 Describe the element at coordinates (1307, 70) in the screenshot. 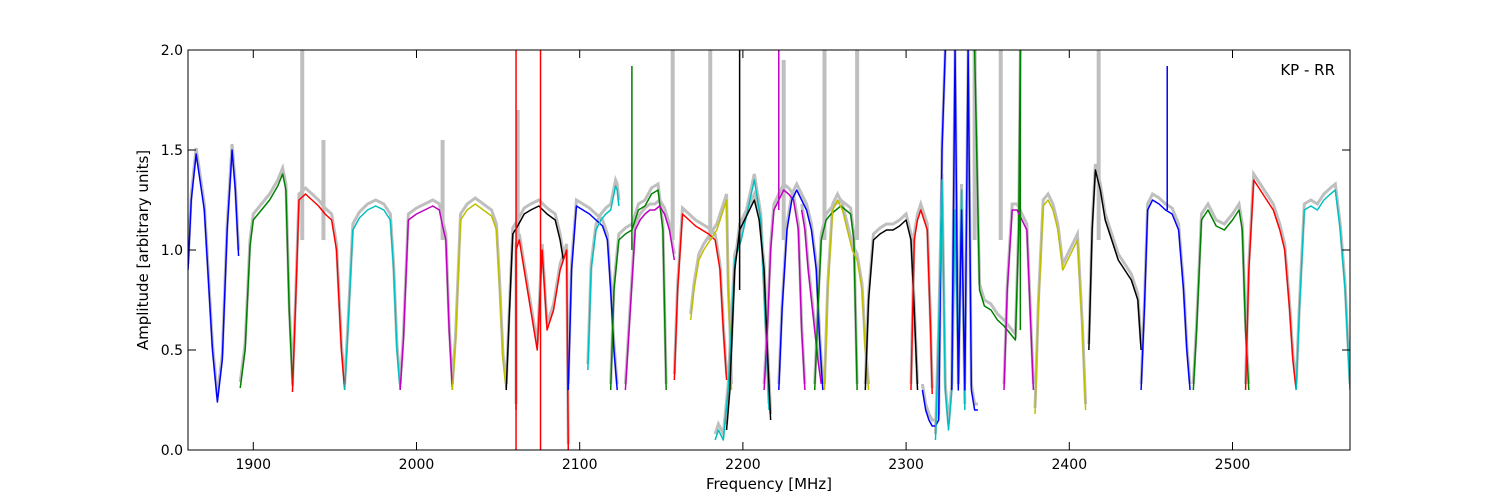

I see `chart-annotation: KP - RR` at that location.